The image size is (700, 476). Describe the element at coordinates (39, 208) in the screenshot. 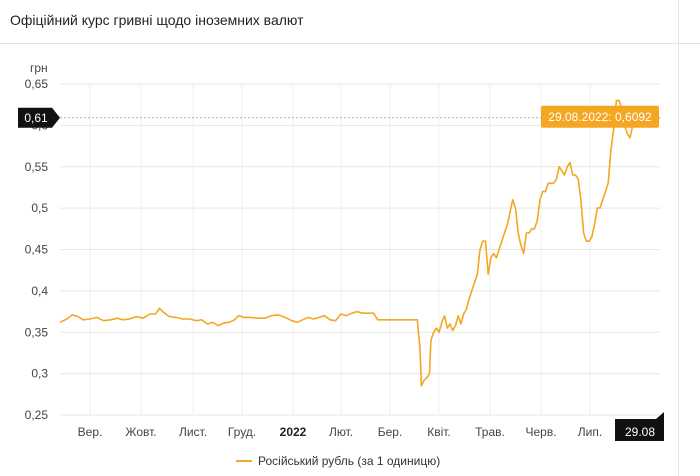

I see `y-tick-label: 0,5` at that location.